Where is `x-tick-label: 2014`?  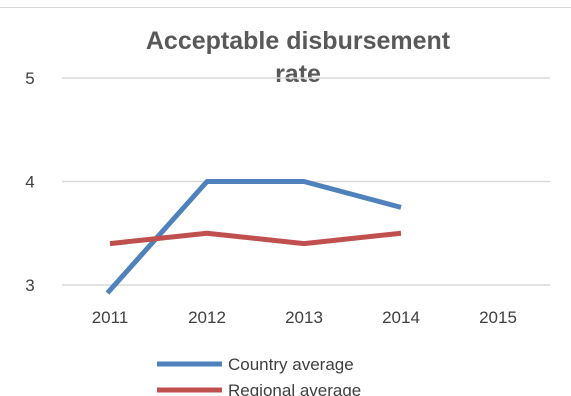
x-tick-label: 2014 is located at coordinates (401, 317).